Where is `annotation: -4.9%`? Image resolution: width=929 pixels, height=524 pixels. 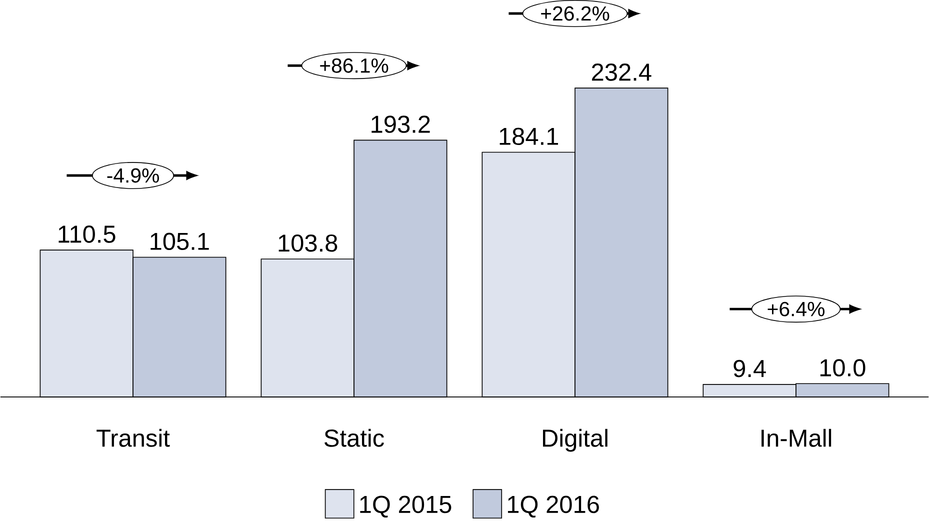
annotation: -4.9% is located at coordinates (133, 175).